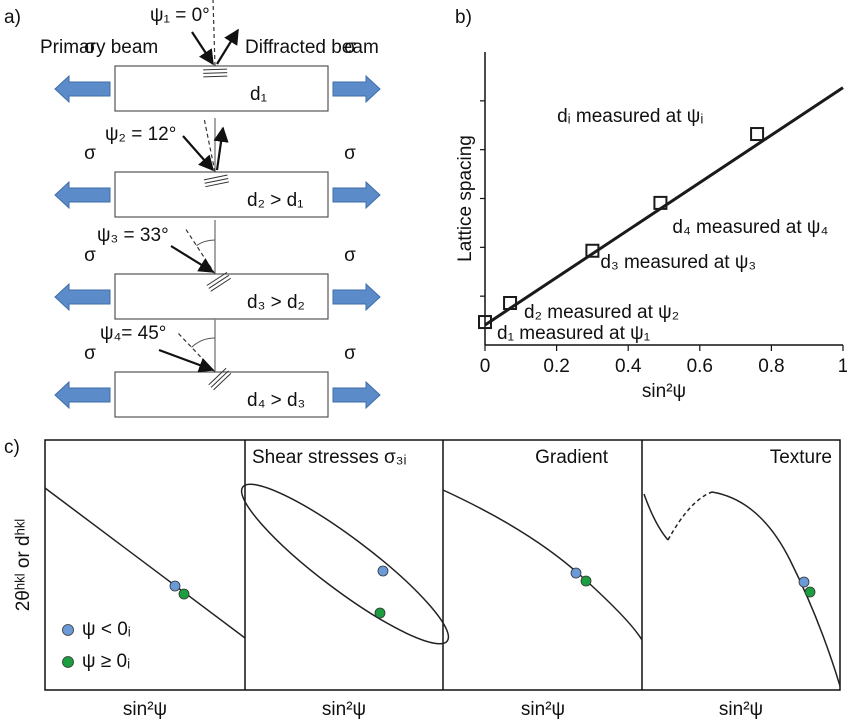 This screenshot has height=723, width=847. I want to click on angle-label: ψ₃ = 33°, so click(133, 235).